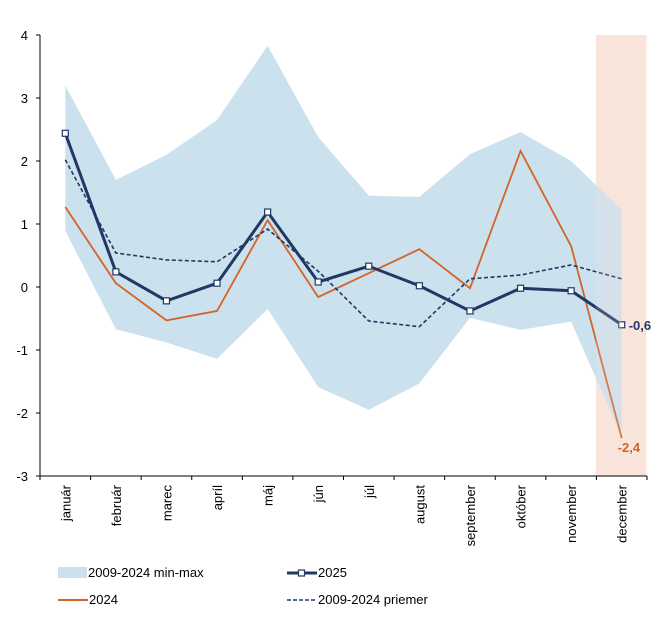 The image size is (671, 626). I want to click on legend-swatch-average, so click(302, 599).